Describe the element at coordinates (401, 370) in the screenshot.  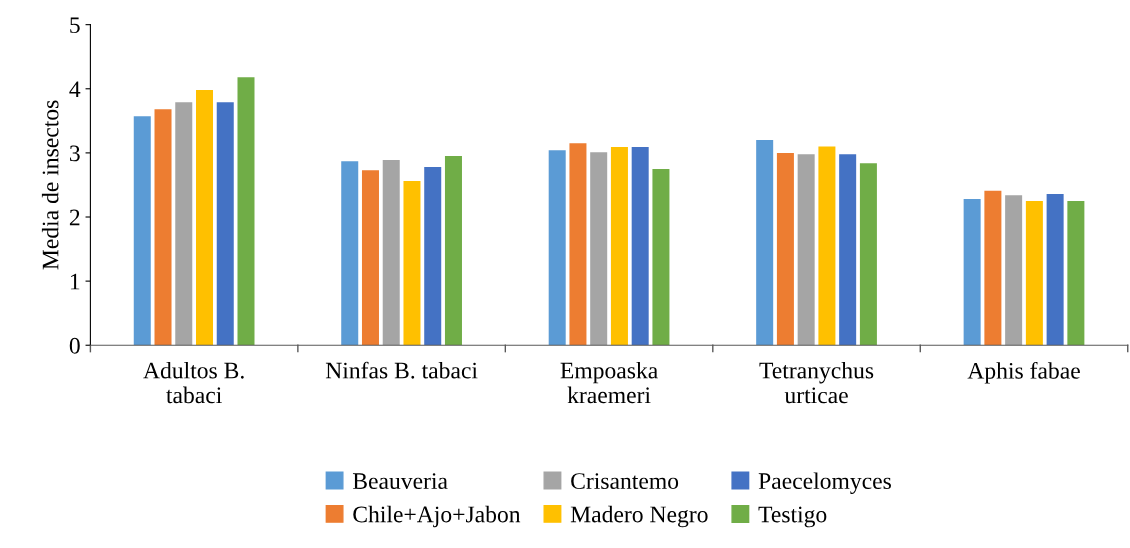
I see `x-tick-label: Ninfas B. tabaci` at that location.